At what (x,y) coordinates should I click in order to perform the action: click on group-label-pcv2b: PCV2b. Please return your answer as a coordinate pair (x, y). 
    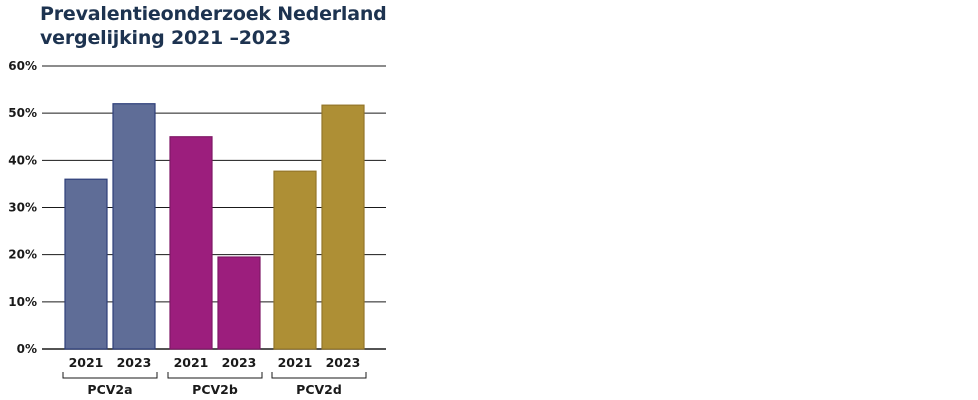
    Looking at the image, I should click on (215, 389).